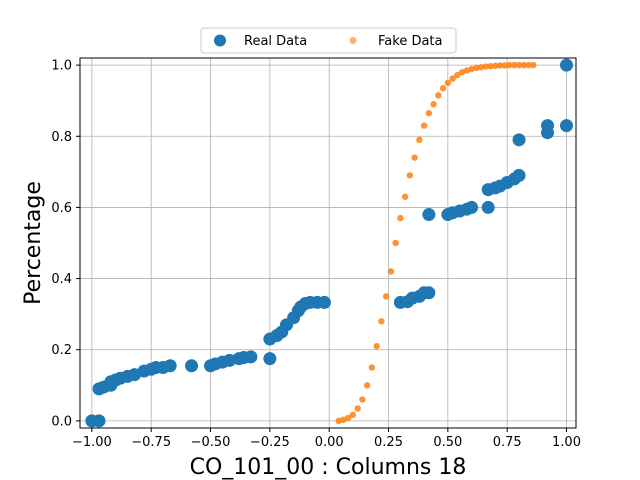 The width and height of the screenshot is (640, 480). I want to click on x-tick-label: −0.25, so click(270, 442).